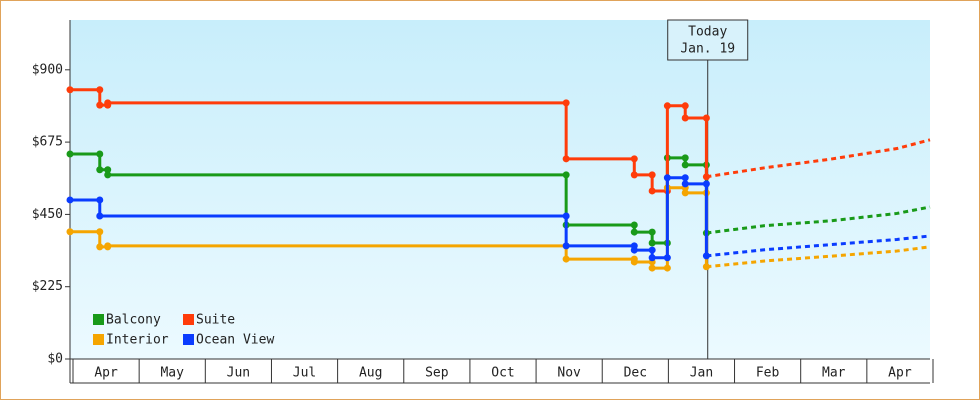 The width and height of the screenshot is (980, 400). Describe the element at coordinates (55, 359) in the screenshot. I see `y-tick-label: $0` at that location.